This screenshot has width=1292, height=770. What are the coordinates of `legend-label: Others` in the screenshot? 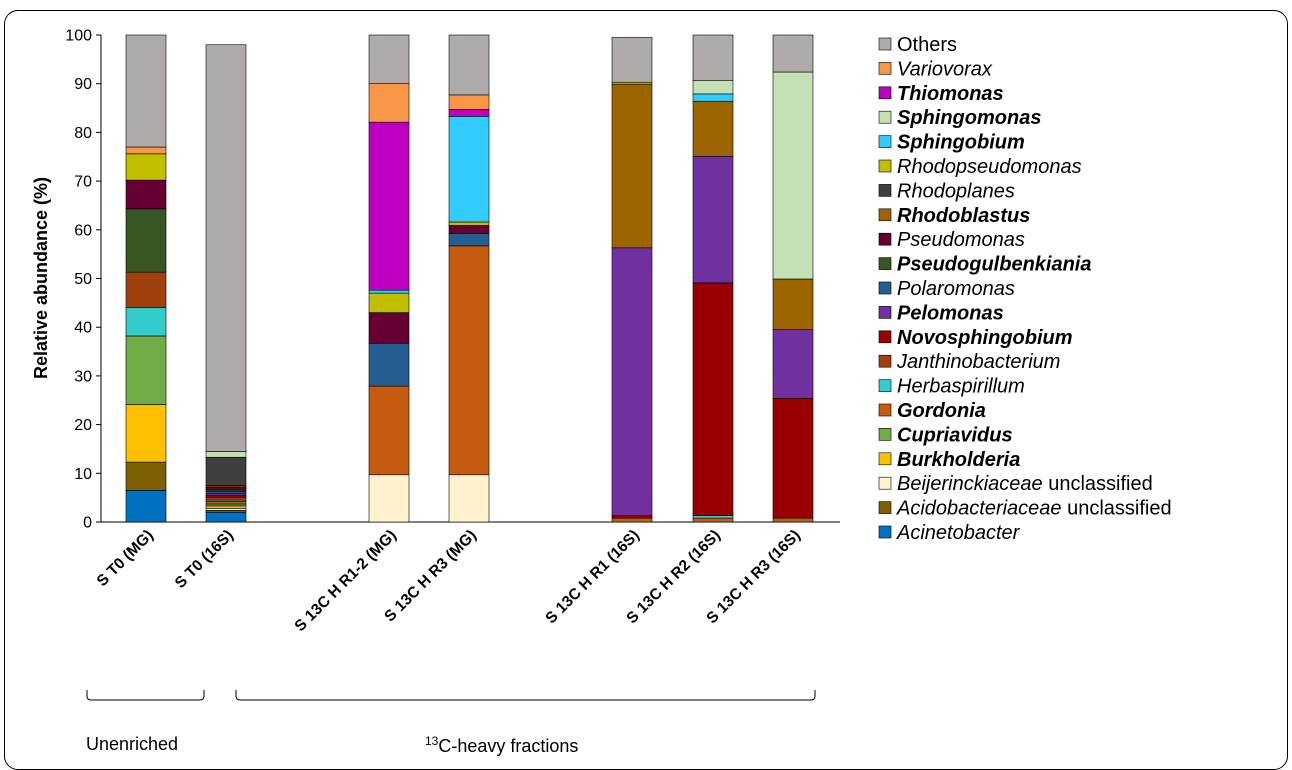 It's located at (927, 45).